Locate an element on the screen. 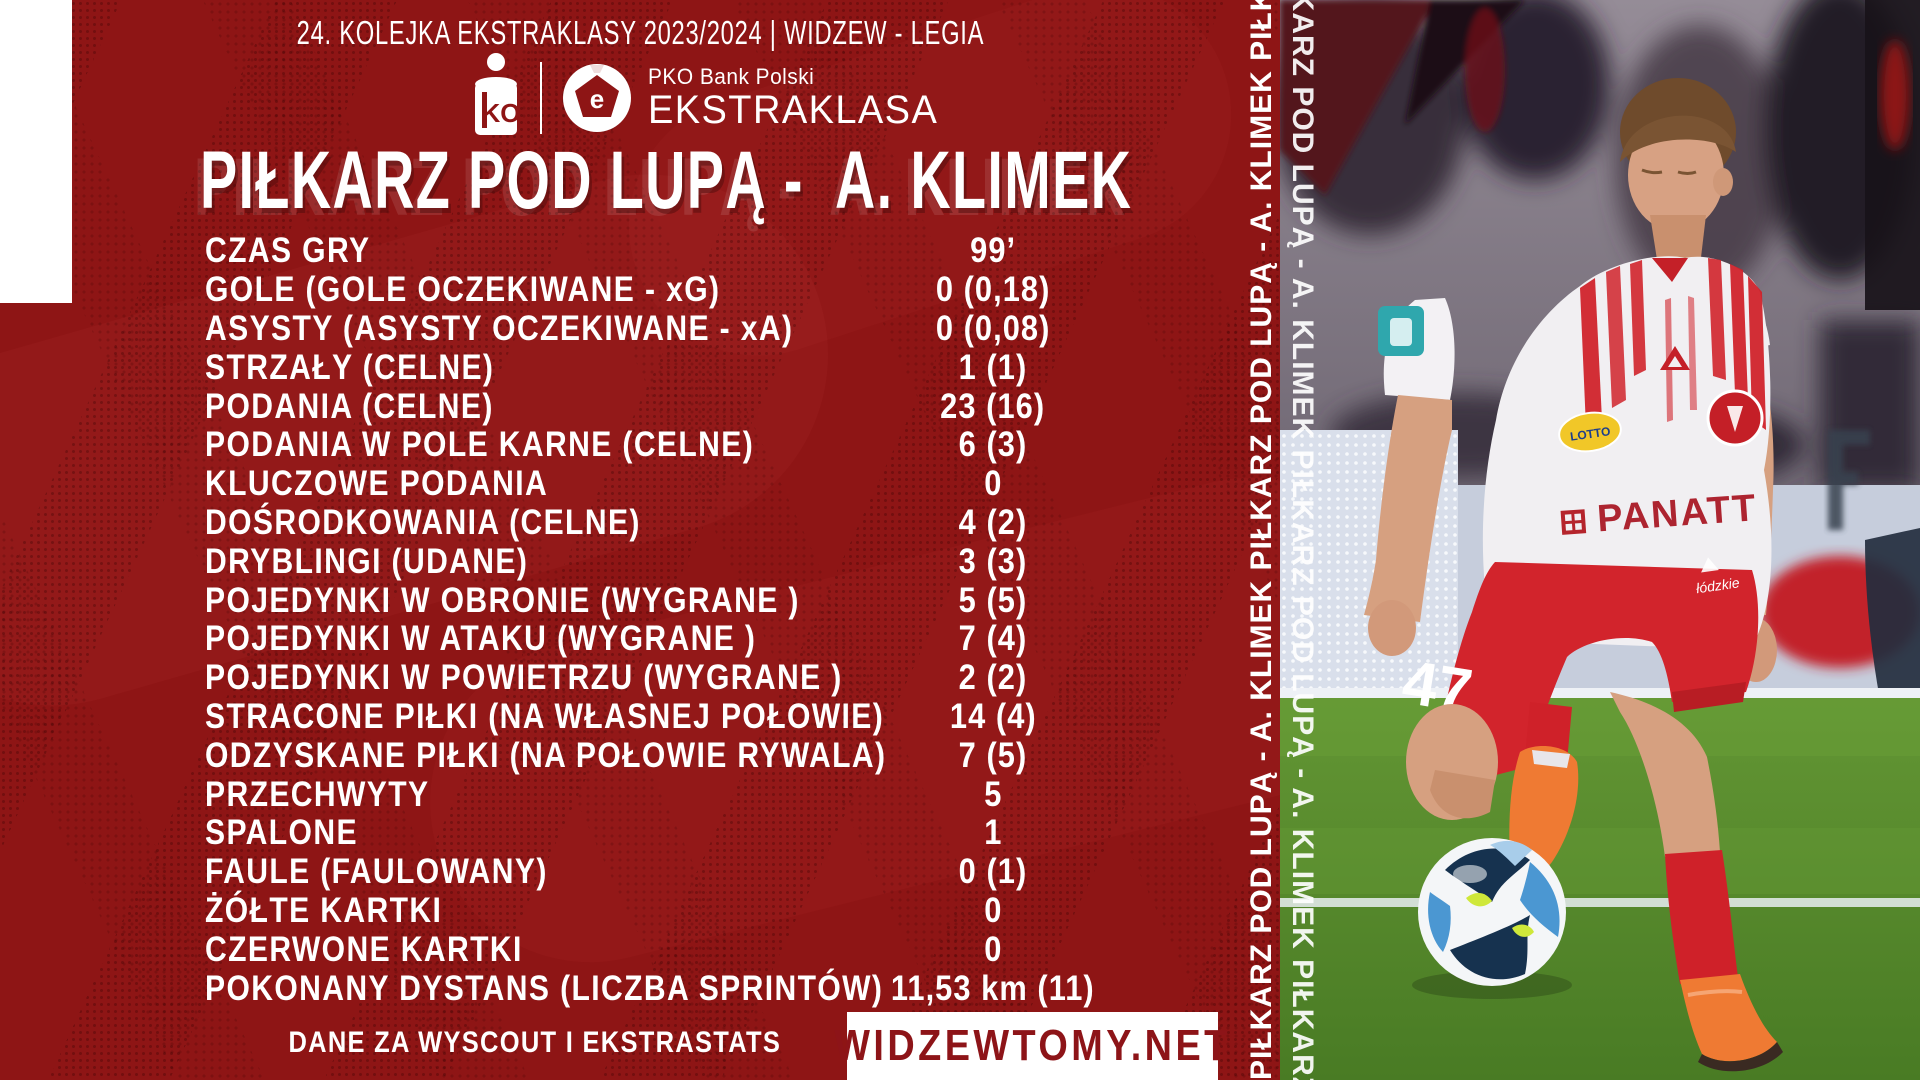 The height and width of the screenshot is (1080, 1920). page-title: PIŁKARZ POD LUPĄ - A. KLIMEK is located at coordinates (885, 181).